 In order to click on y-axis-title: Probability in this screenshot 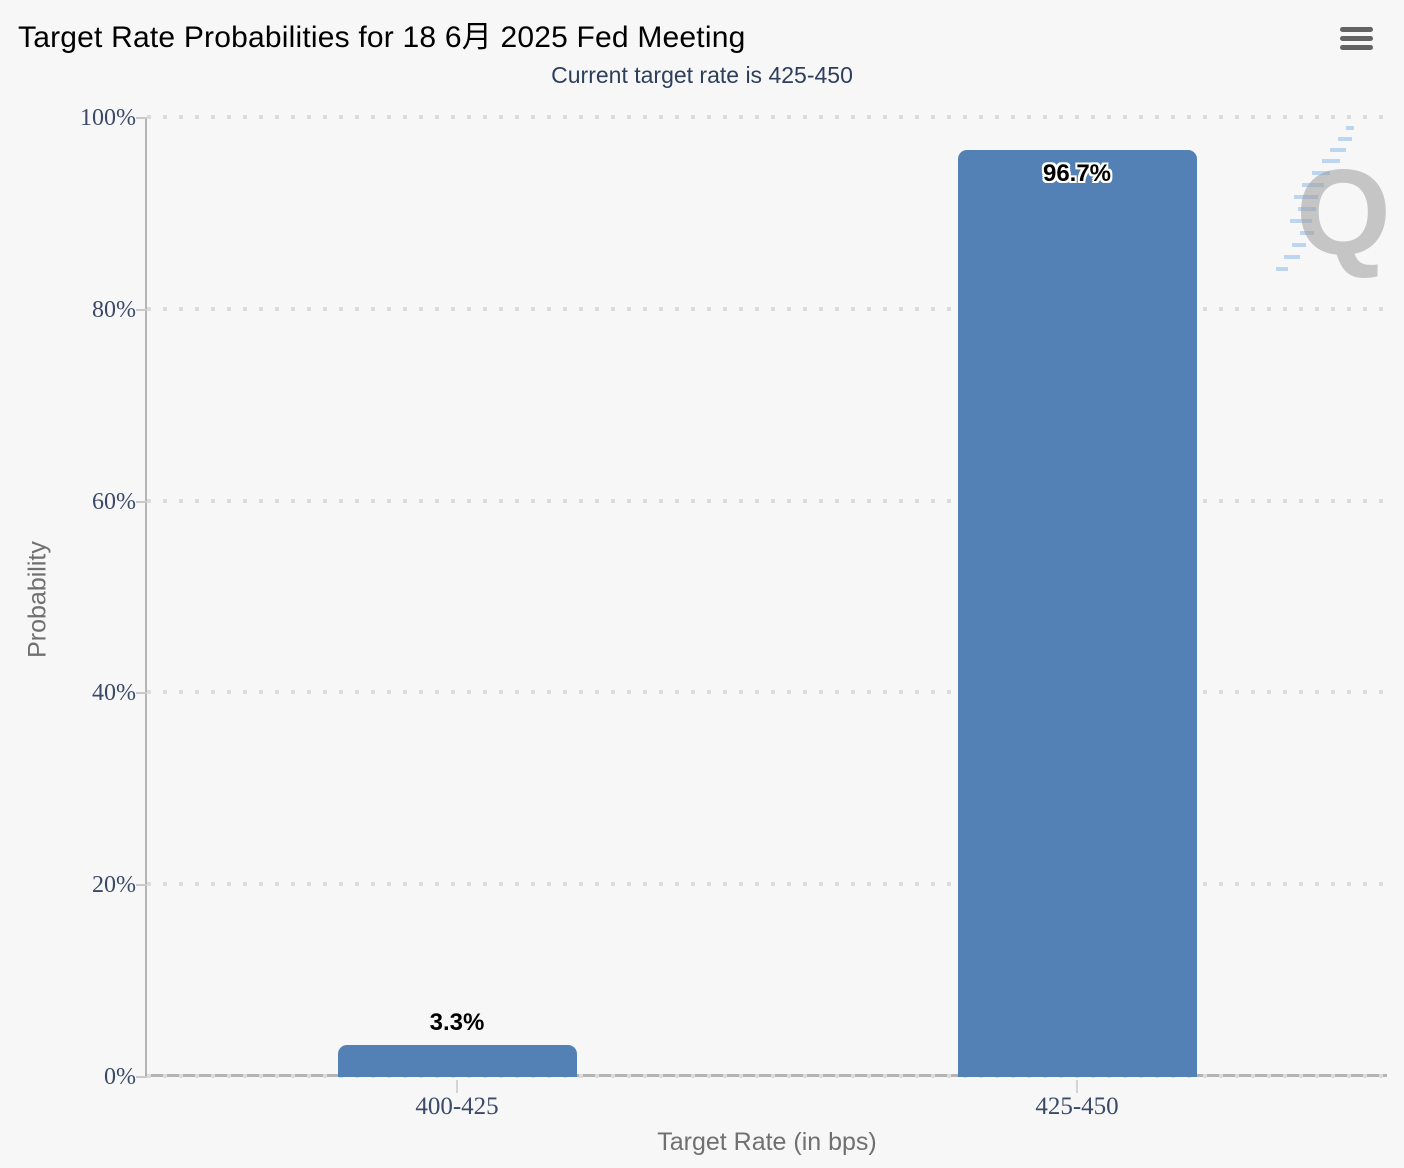, I will do `click(37, 599)`.